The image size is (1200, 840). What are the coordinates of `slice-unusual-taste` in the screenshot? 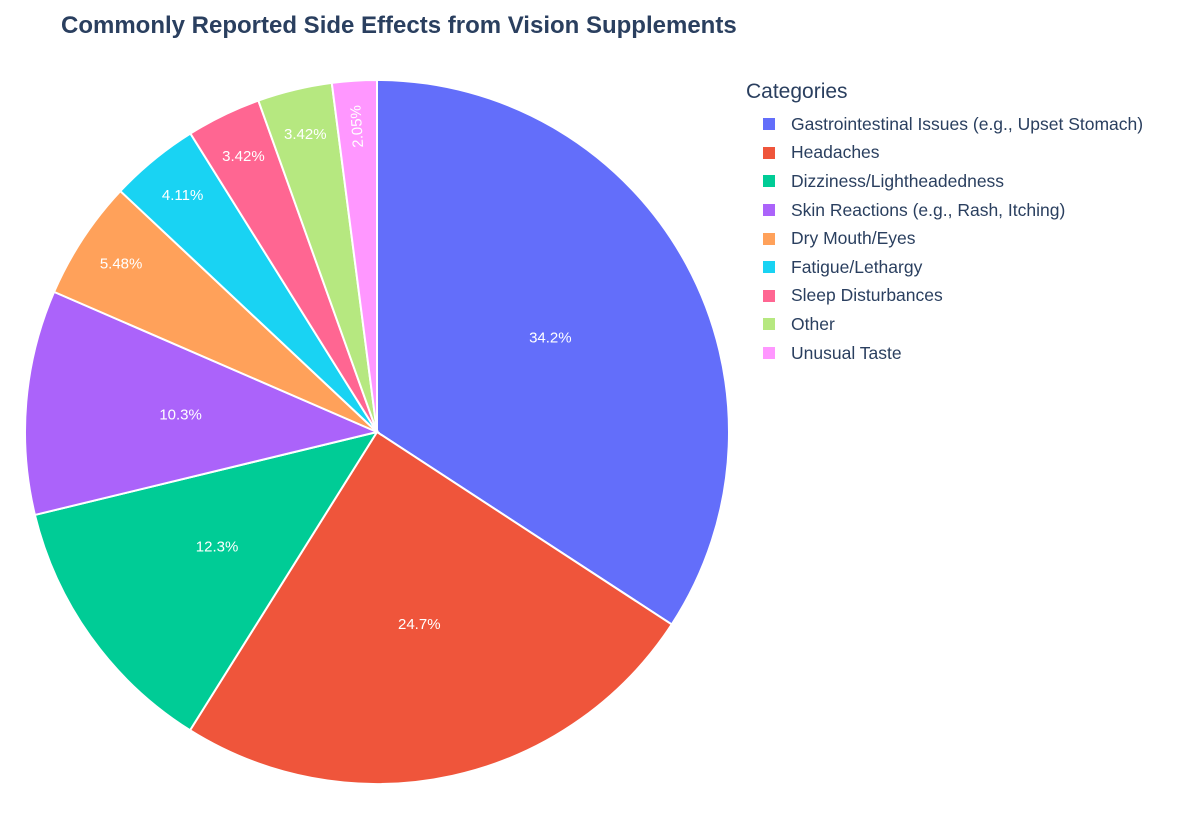 It's located at (354, 255).